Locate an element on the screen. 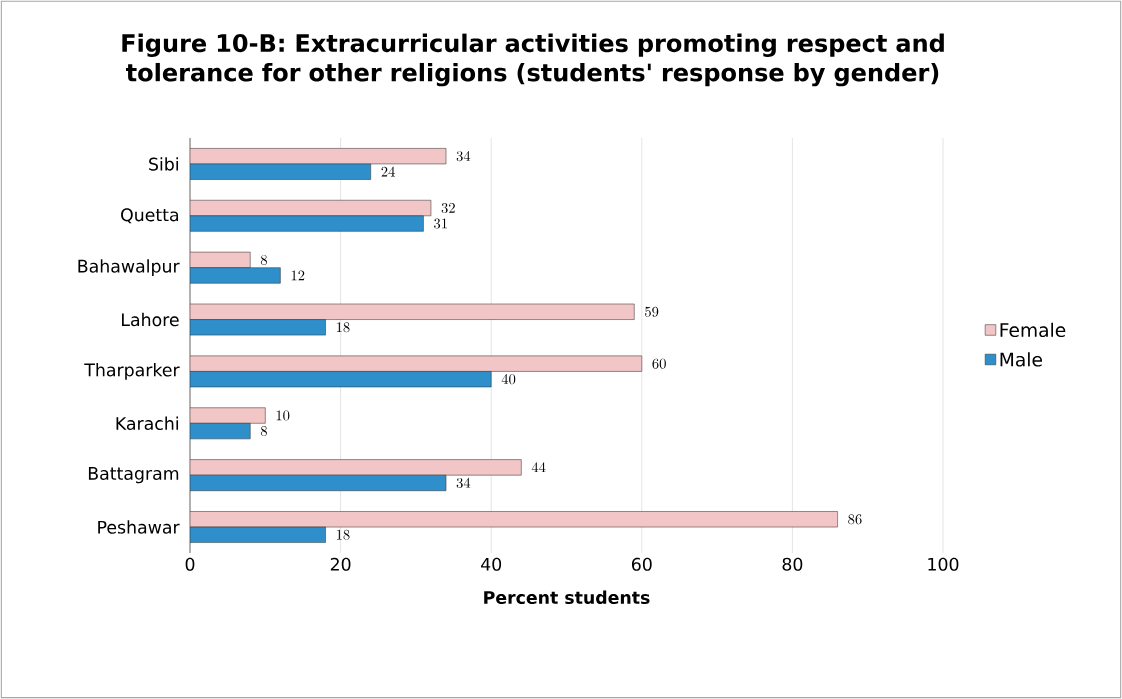  data-label: 10 is located at coordinates (283, 415).